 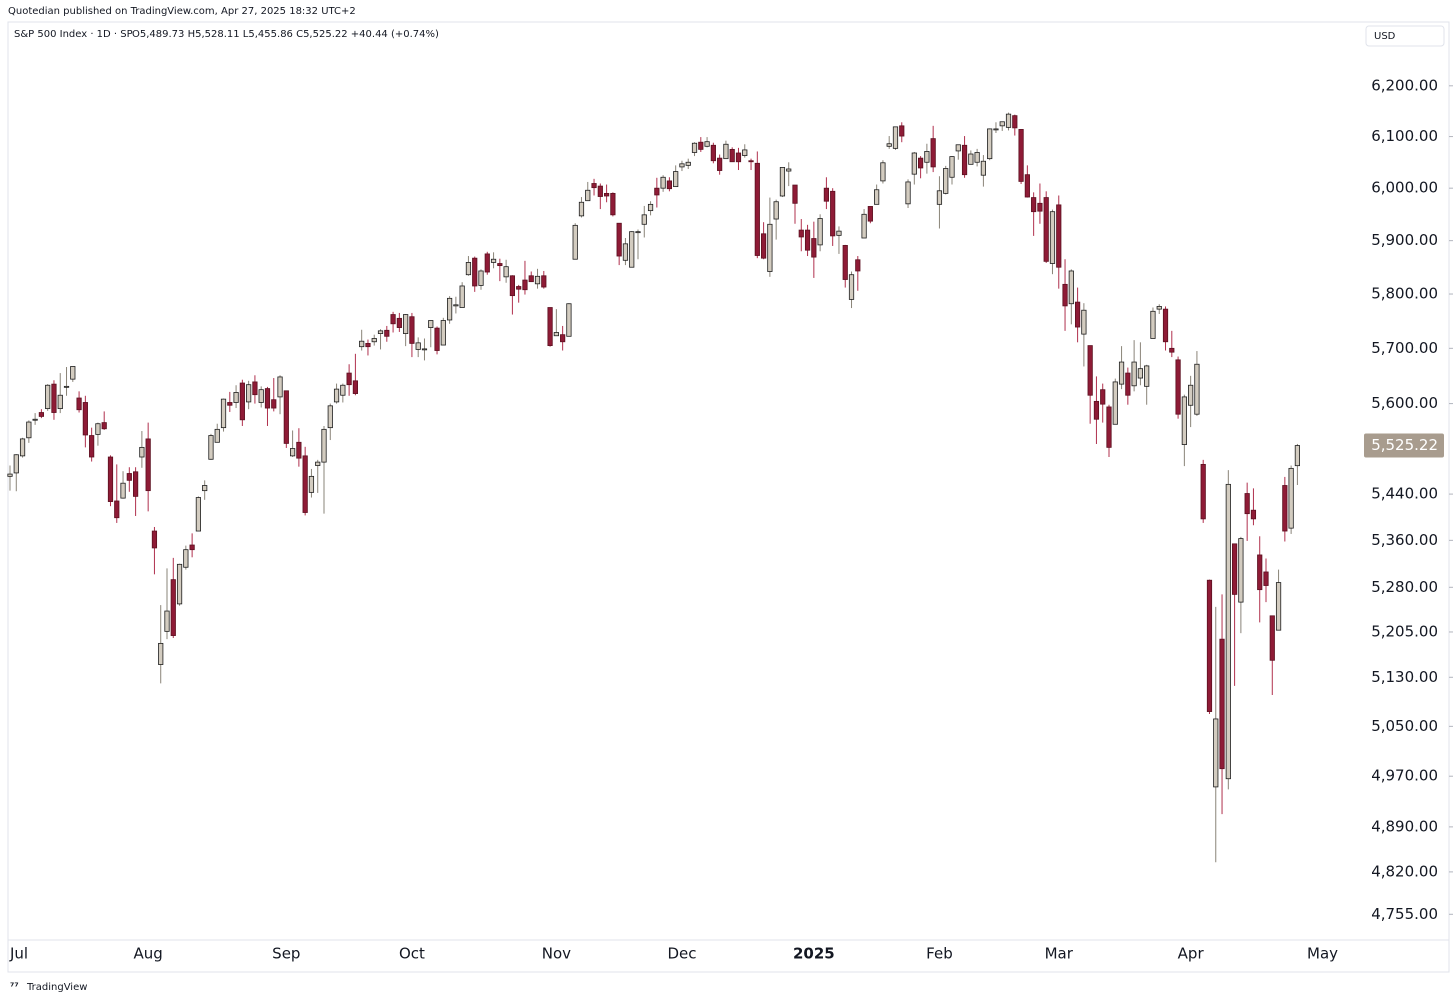 I want to click on x-tick-label: Aug, so click(x=148, y=954).